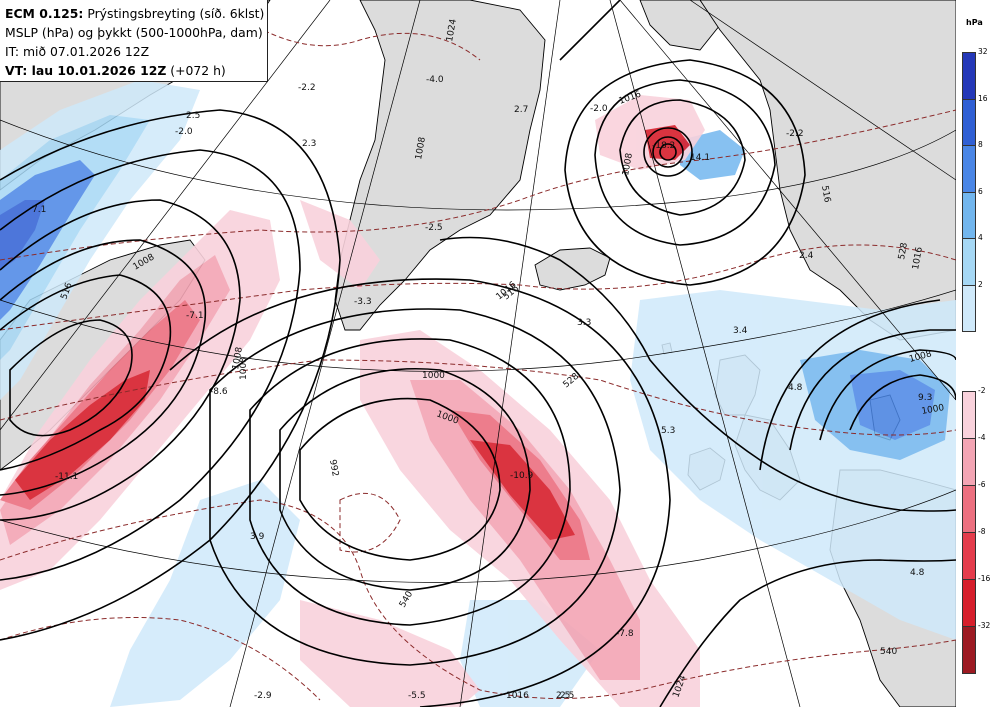 The image size is (1000, 707). What do you see at coordinates (983, 51) in the screenshot?
I see `legend-tick: 32` at bounding box center [983, 51].